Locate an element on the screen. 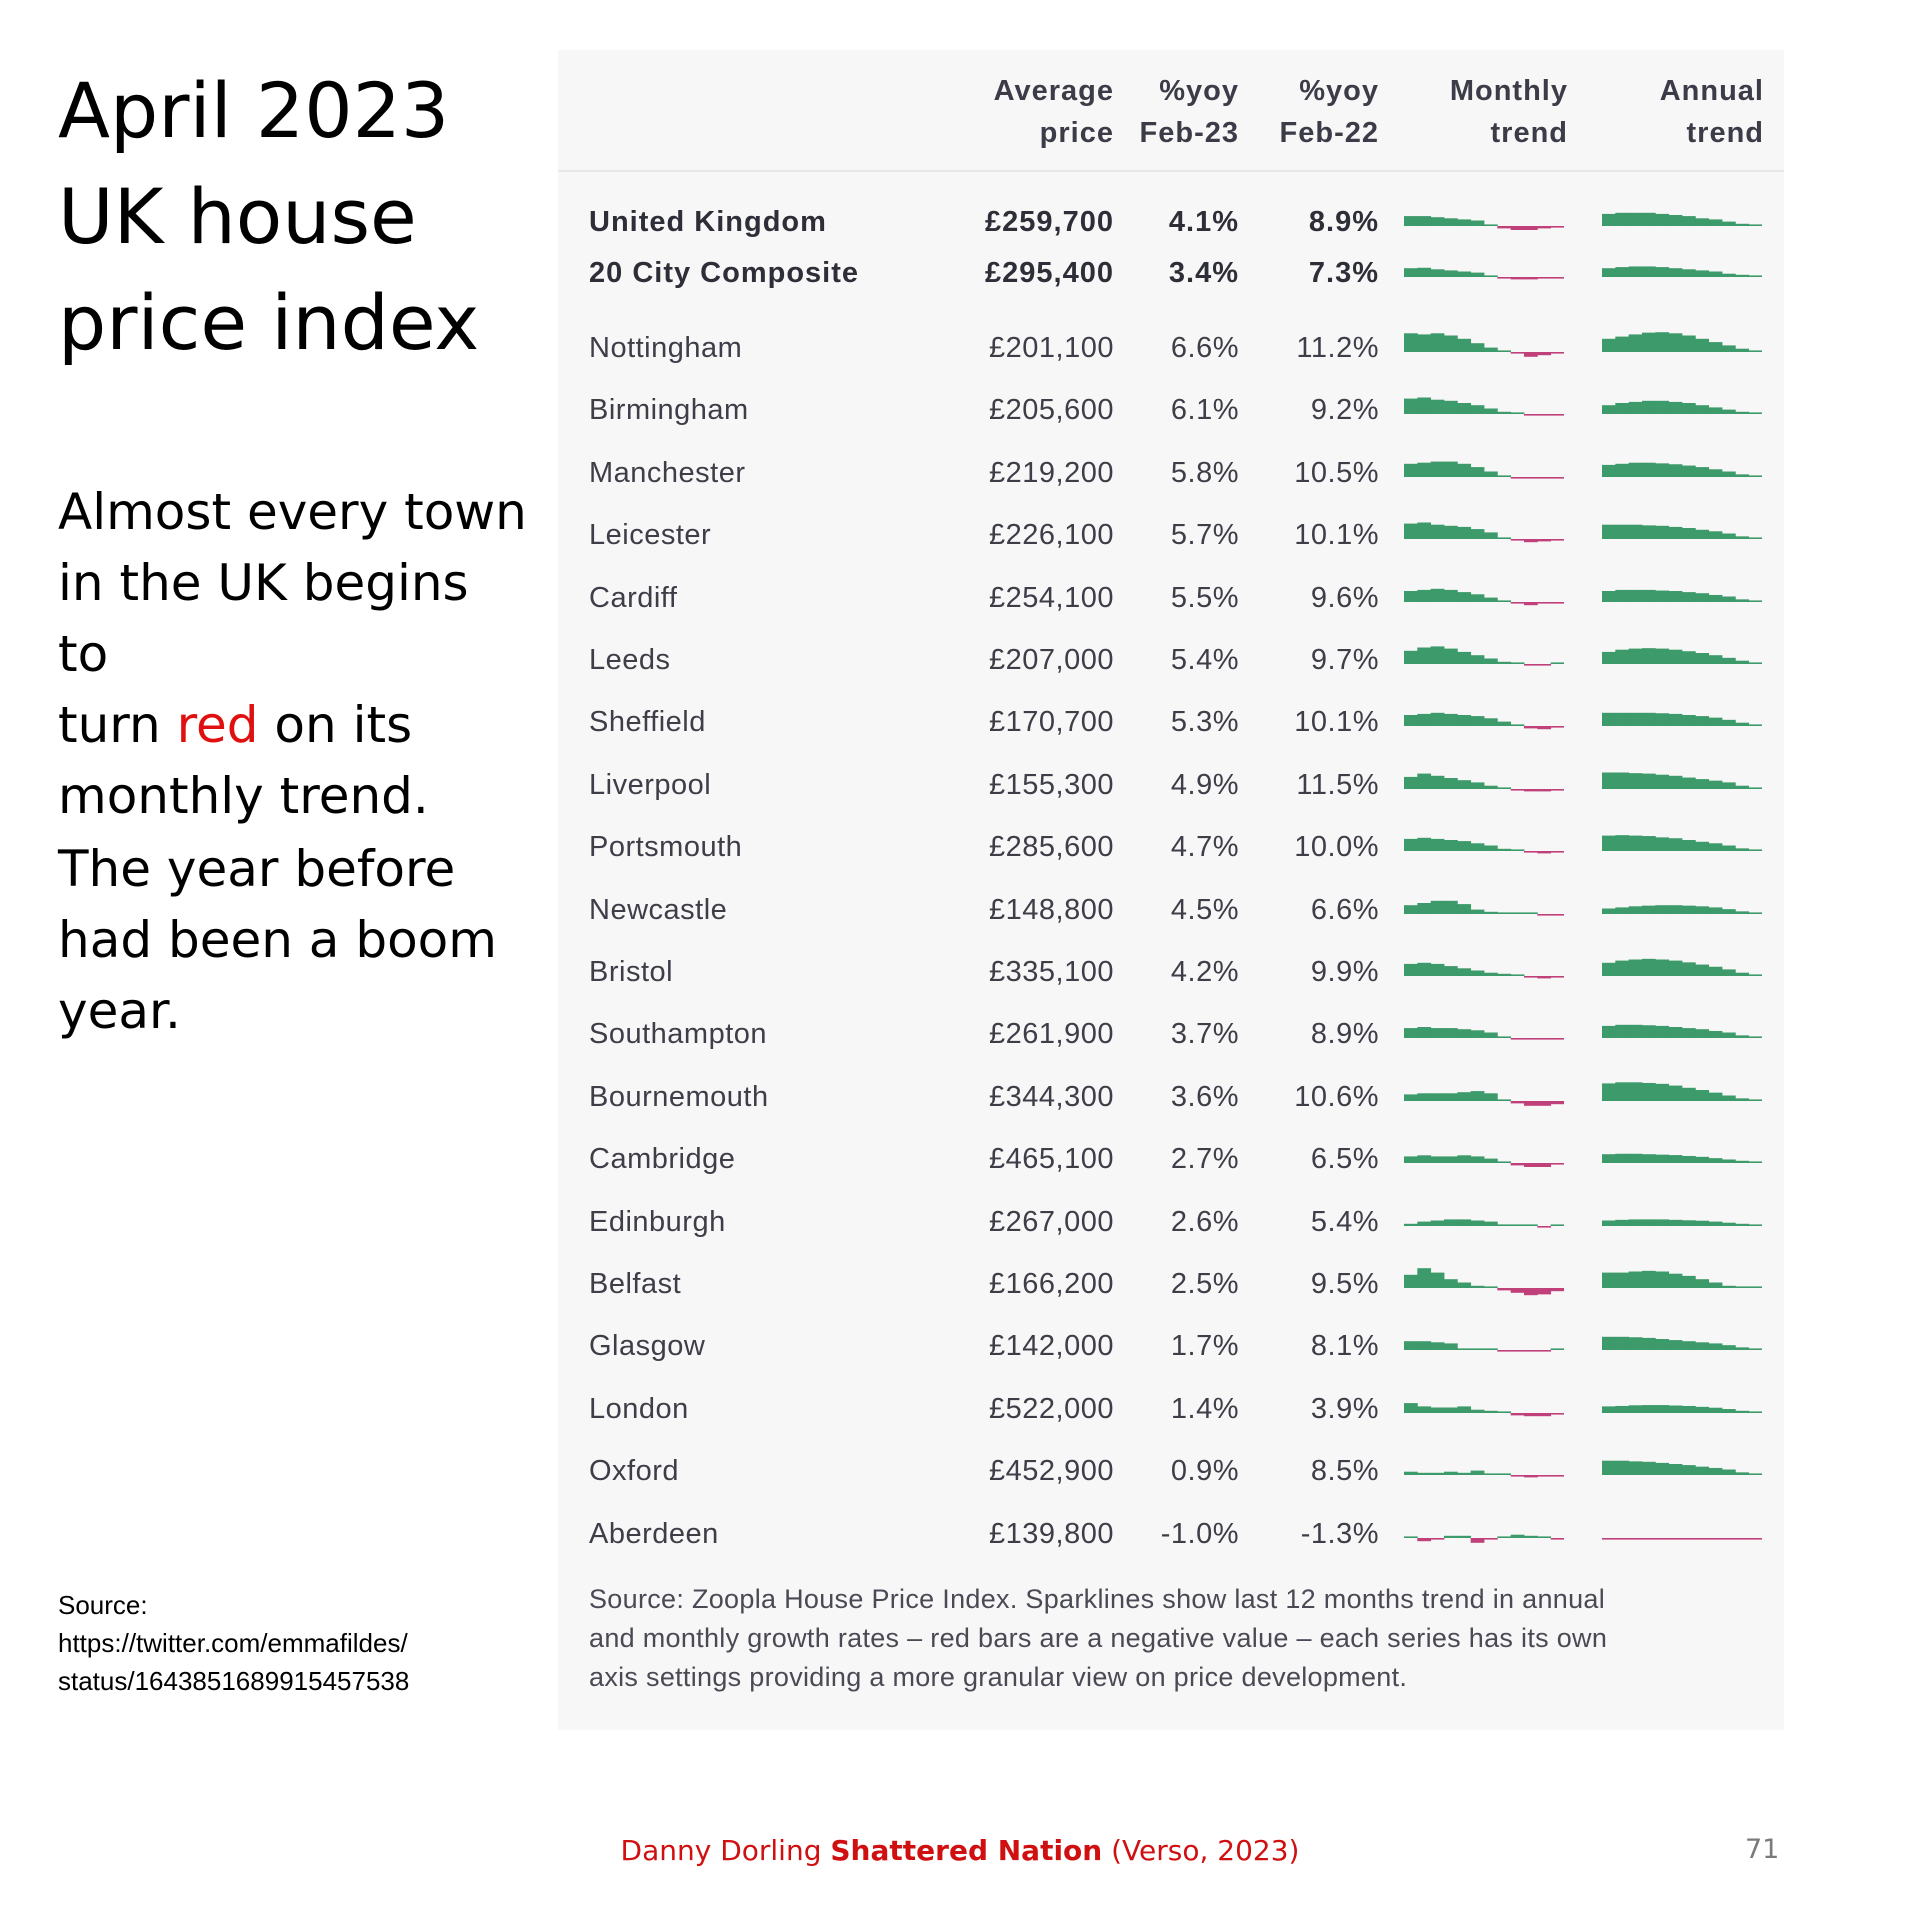 Image resolution: width=1920 pixels, height=1920 pixels. average-price: £259,700 is located at coordinates (1049, 222).